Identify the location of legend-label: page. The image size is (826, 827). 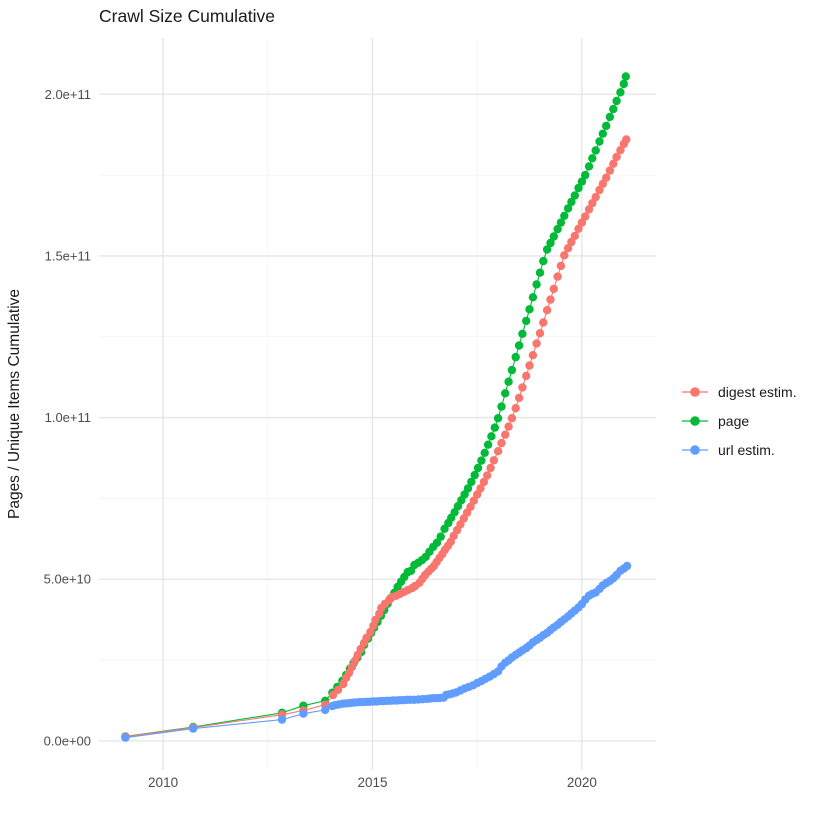
(734, 420).